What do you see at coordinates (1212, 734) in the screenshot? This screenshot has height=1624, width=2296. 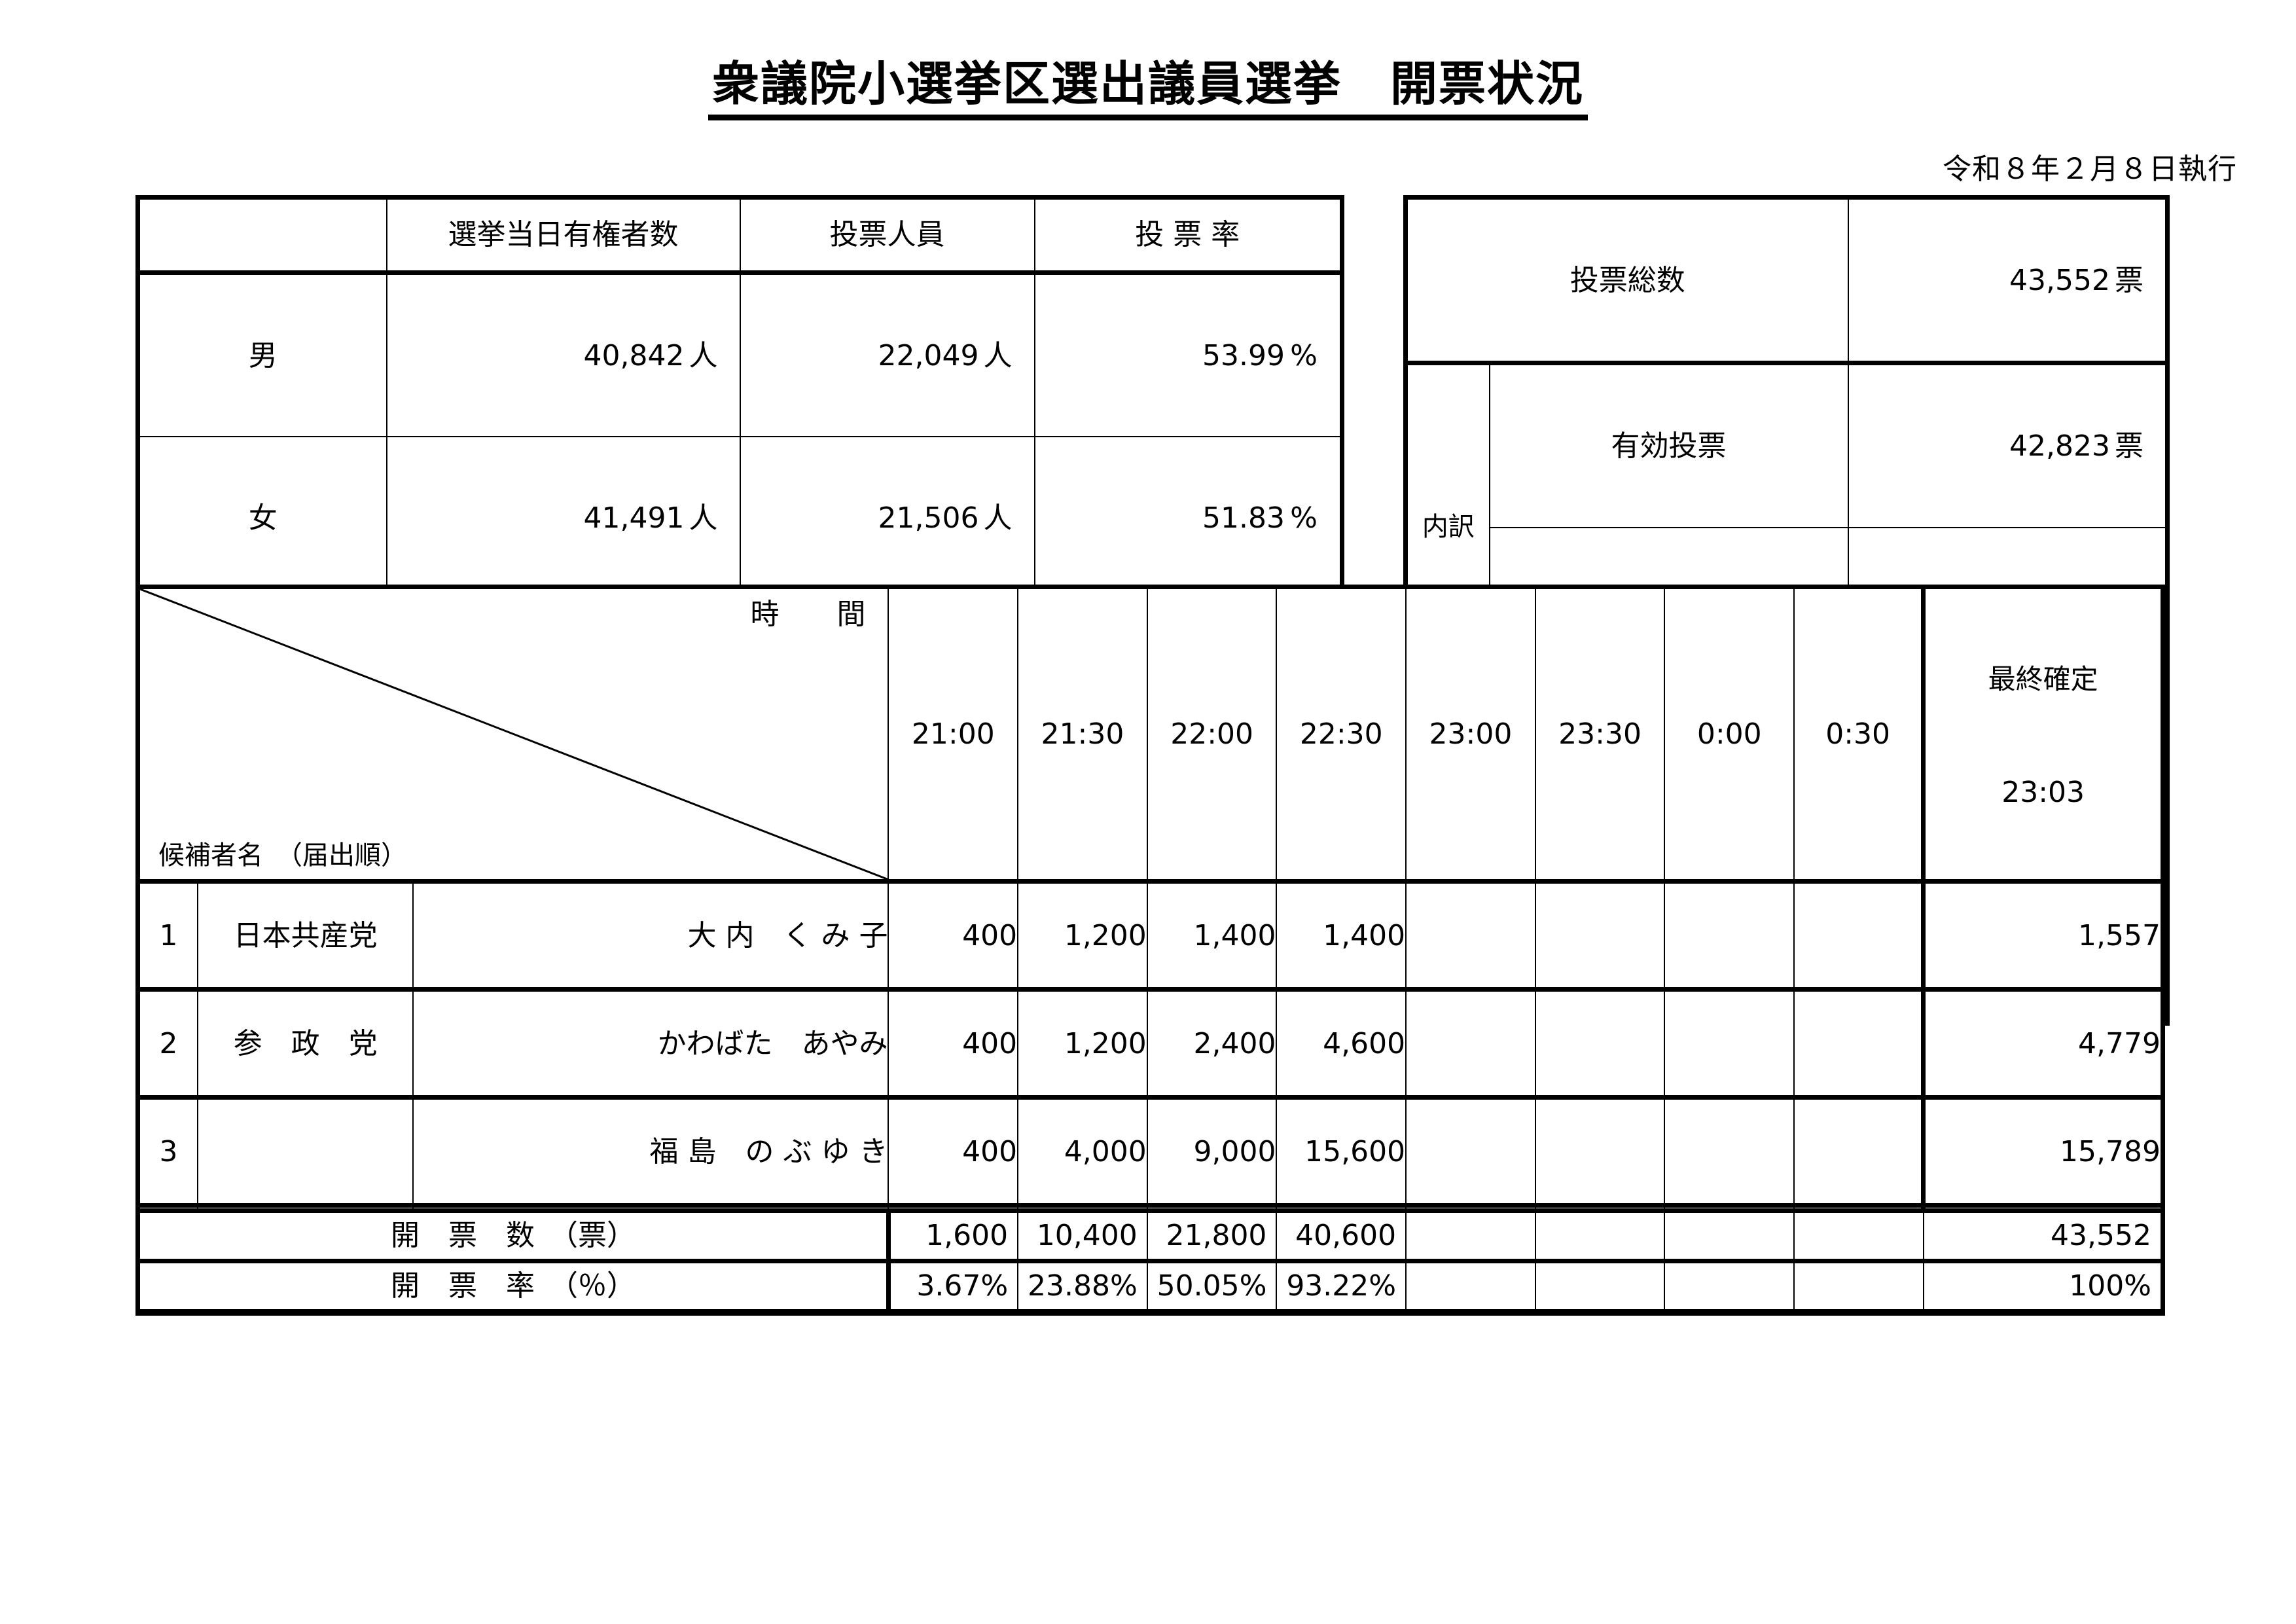 I see `header-time-2200: 22:00` at bounding box center [1212, 734].